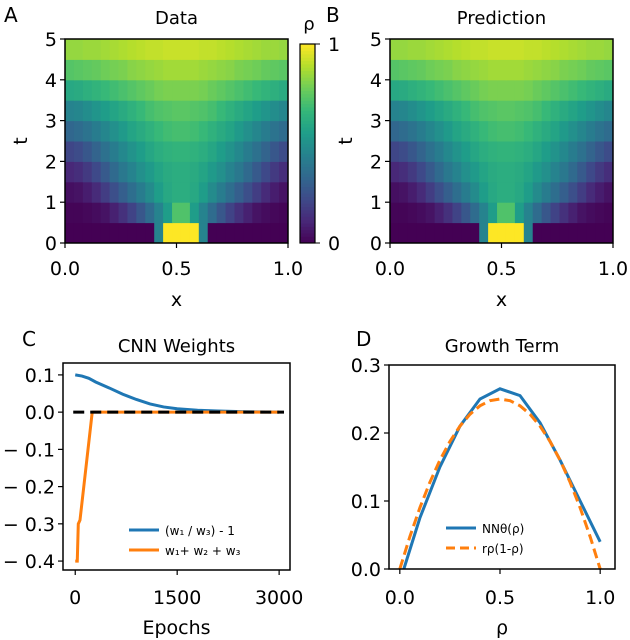 This screenshot has height=640, width=630. Describe the element at coordinates (366, 502) in the screenshot. I see `y-tick-label: 0.1` at that location.